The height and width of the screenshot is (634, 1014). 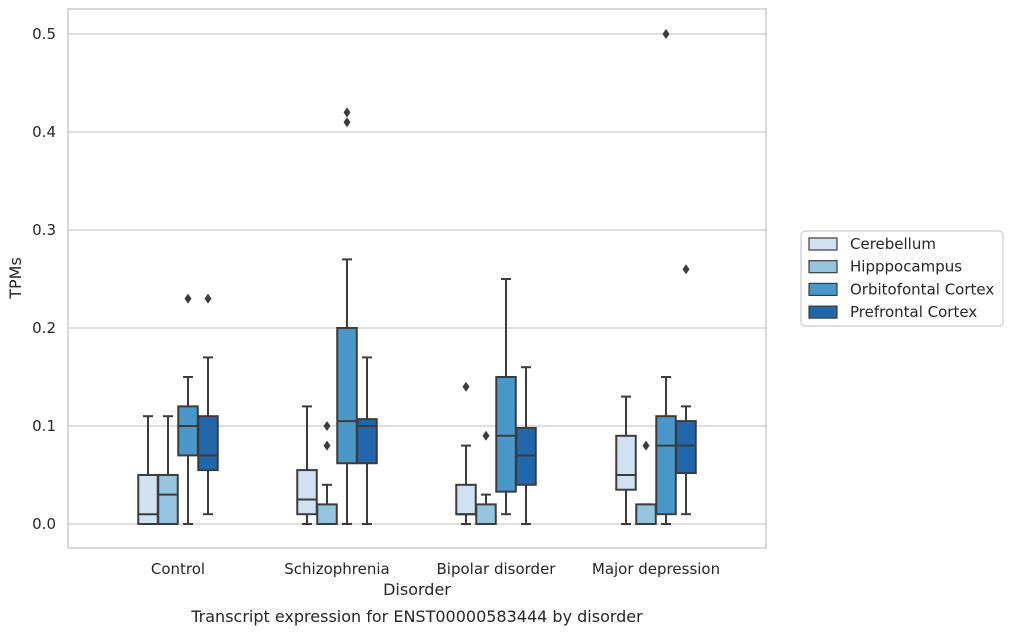 What do you see at coordinates (44, 34) in the screenshot?
I see `y-tick-label: 0.5` at bounding box center [44, 34].